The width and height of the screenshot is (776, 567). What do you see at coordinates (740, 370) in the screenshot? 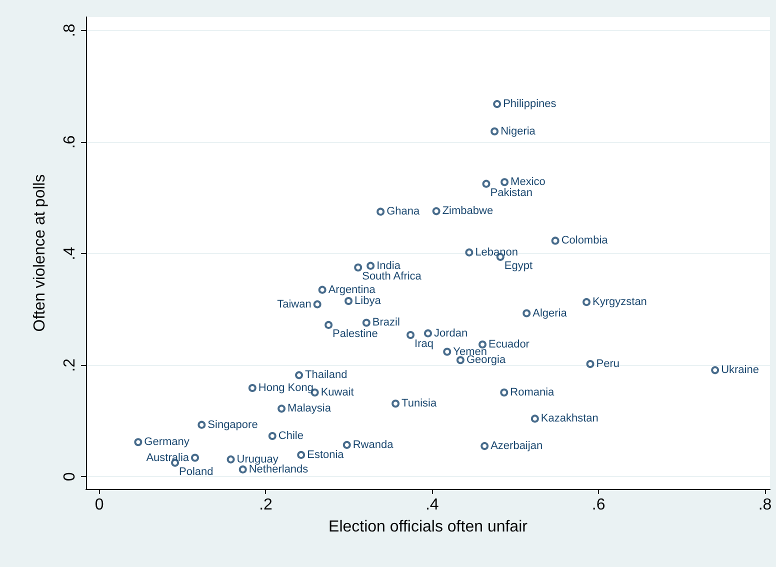
I see `annotation: Ukraine` at bounding box center [740, 370].